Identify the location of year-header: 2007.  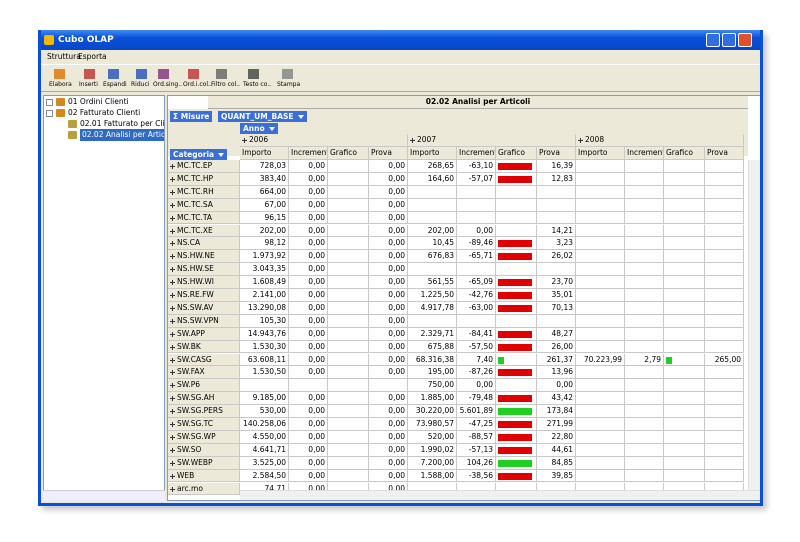
(492, 140).